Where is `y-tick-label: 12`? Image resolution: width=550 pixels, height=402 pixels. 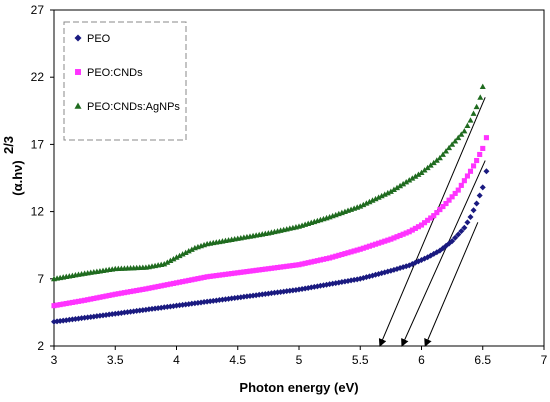
y-tick-label: 12 is located at coordinates (38, 212).